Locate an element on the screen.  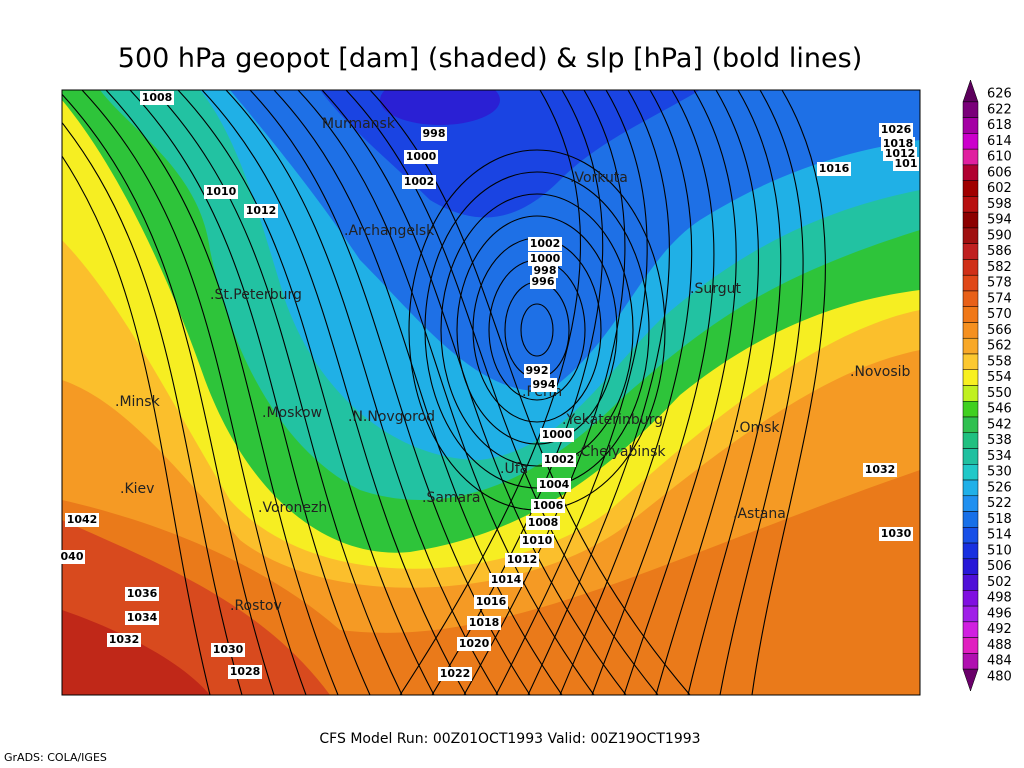
colorbar-label: 598 is located at coordinates (999, 204).